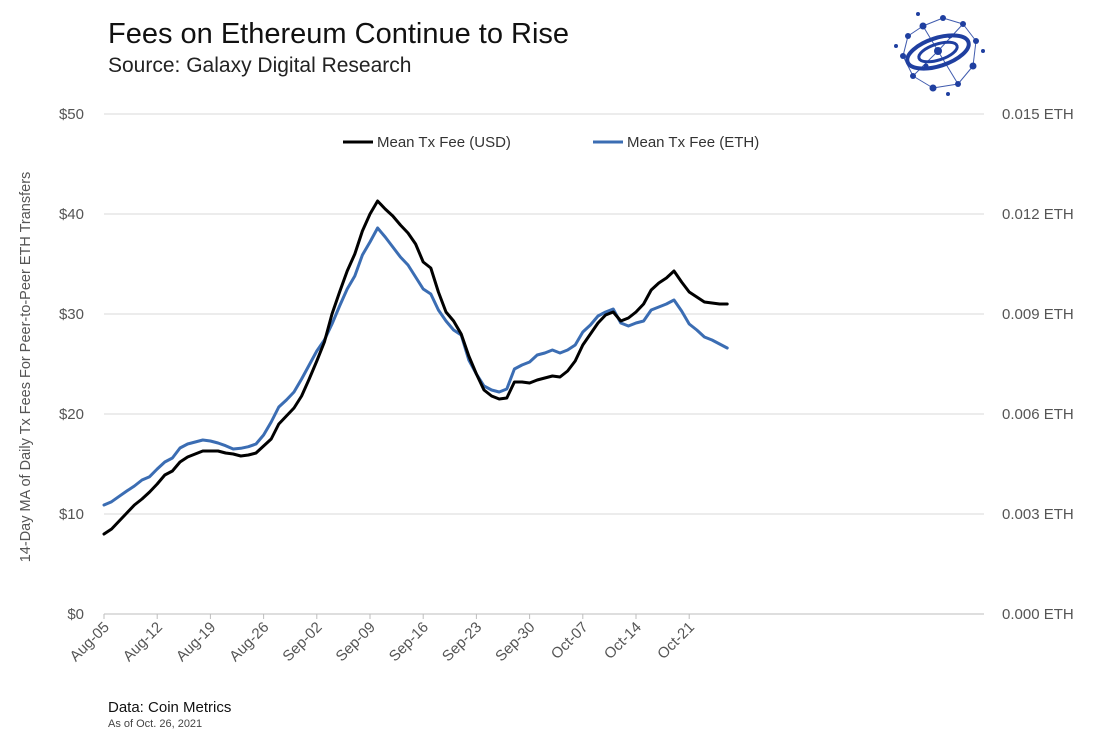 The height and width of the screenshot is (736, 1100). Describe the element at coordinates (676, 641) in the screenshot. I see `x-tick-label: Oct-21` at that location.